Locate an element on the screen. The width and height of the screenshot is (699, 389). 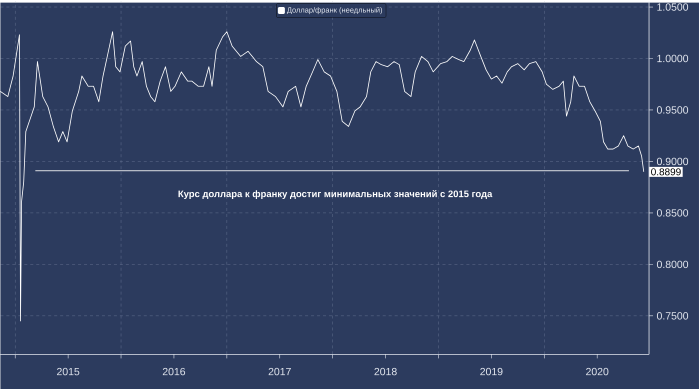
y-tick-label: 0.9500 is located at coordinates (672, 110).